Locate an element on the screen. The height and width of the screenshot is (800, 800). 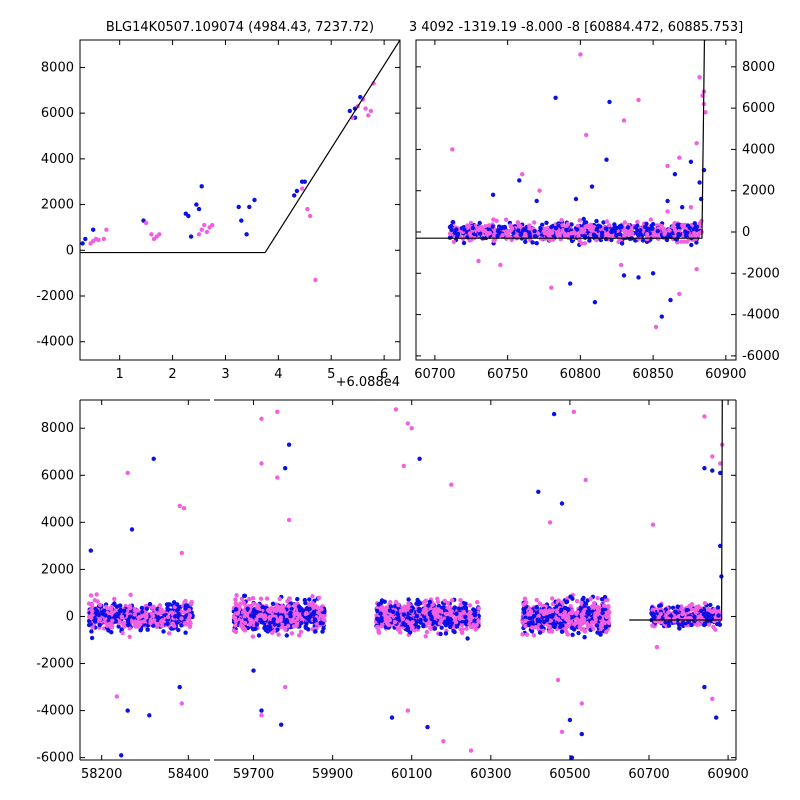
x-tick-label: 4 is located at coordinates (278, 374).